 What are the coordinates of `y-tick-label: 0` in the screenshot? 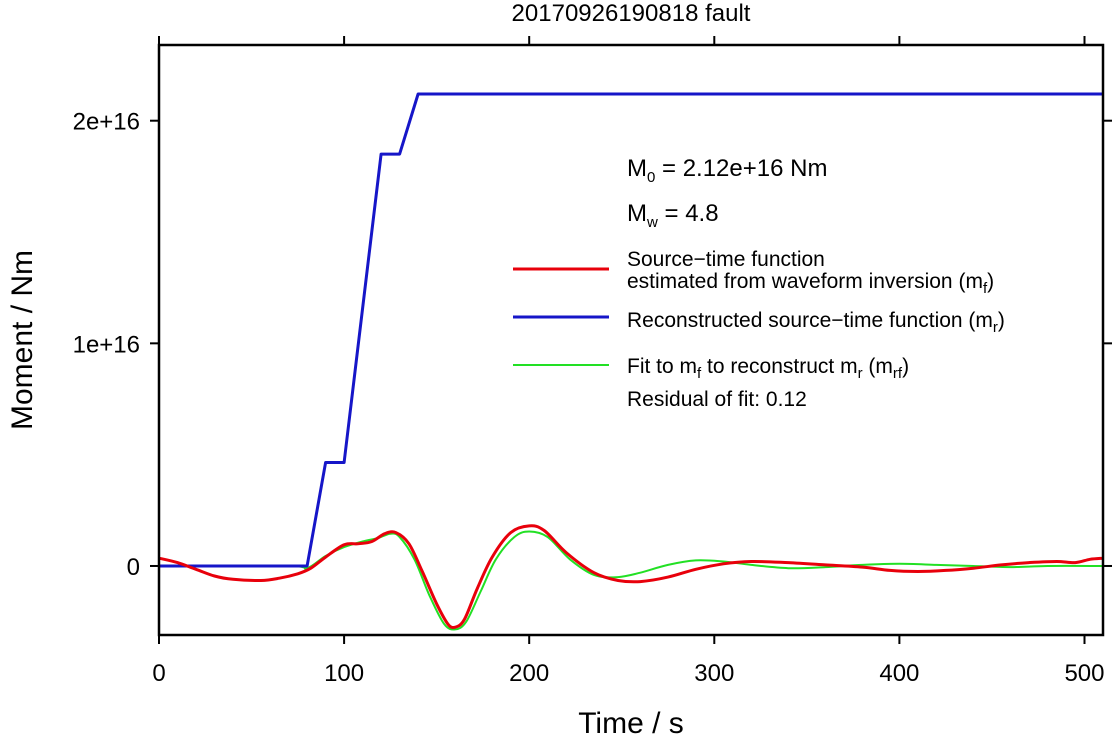 It's located at (133, 567).